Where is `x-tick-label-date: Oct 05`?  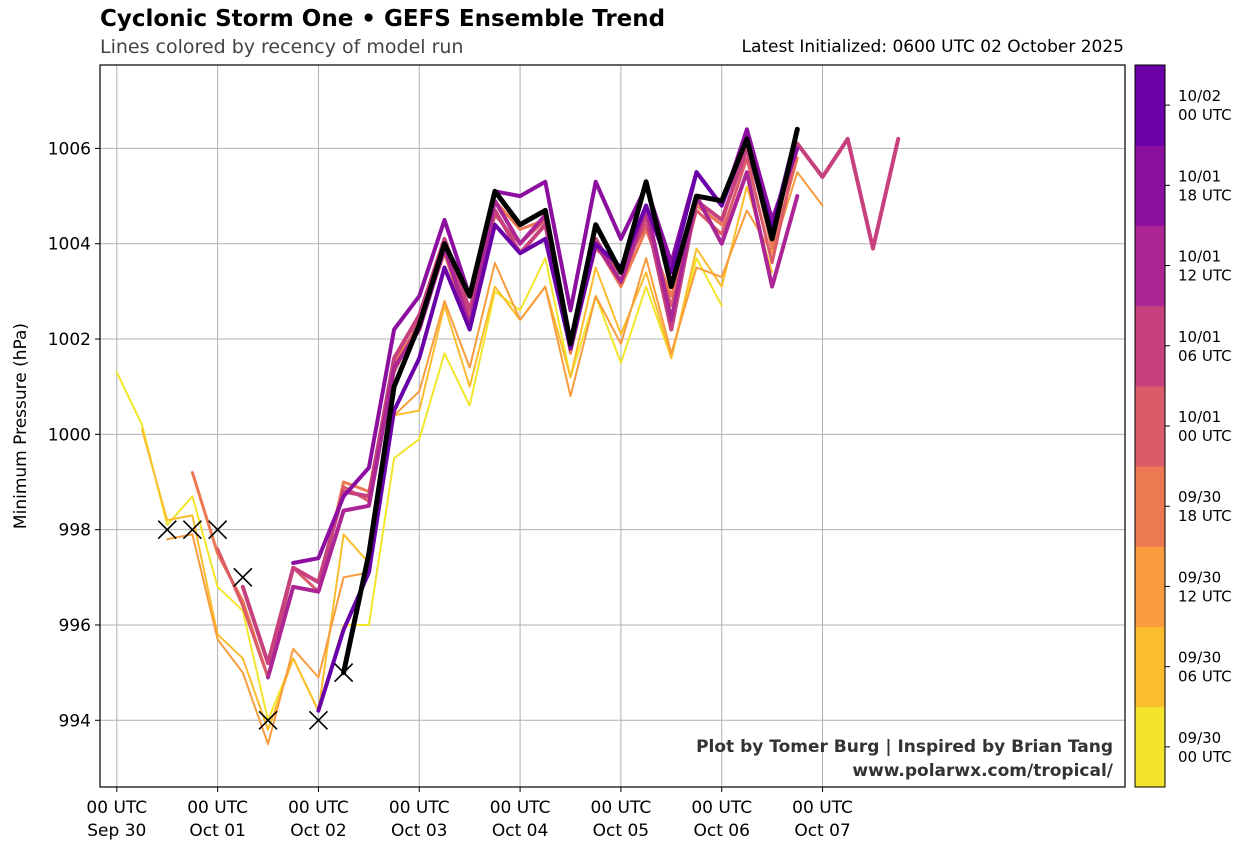 x-tick-label-date: Oct 05 is located at coordinates (621, 831).